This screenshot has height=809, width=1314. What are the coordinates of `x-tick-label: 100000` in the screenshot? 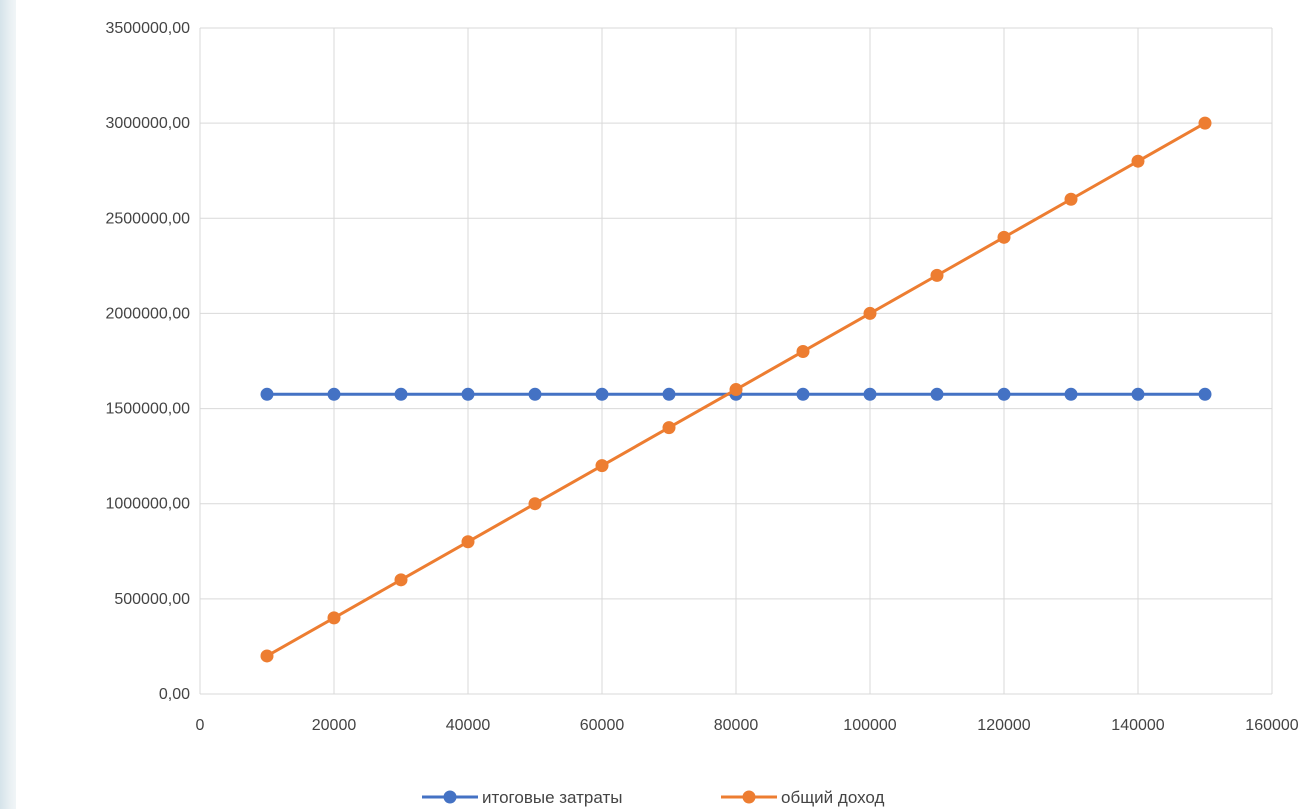 It's located at (869, 725).